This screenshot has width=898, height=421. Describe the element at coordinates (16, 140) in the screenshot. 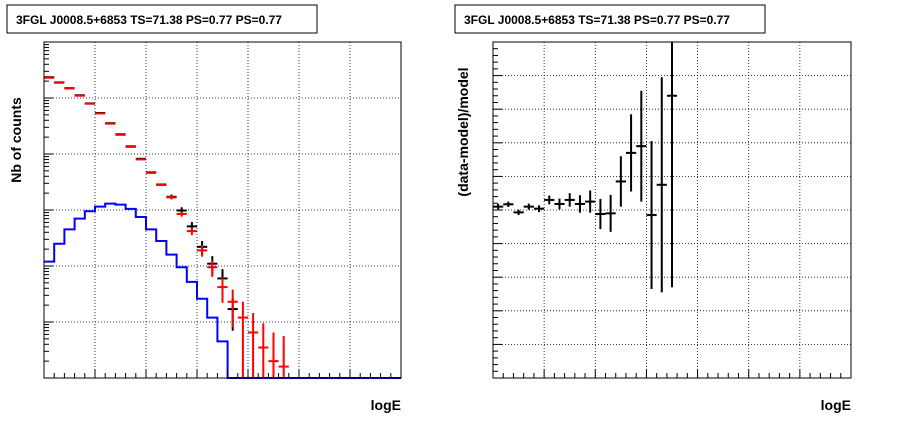

I see `y-axis-label: Nb of counts` at that location.